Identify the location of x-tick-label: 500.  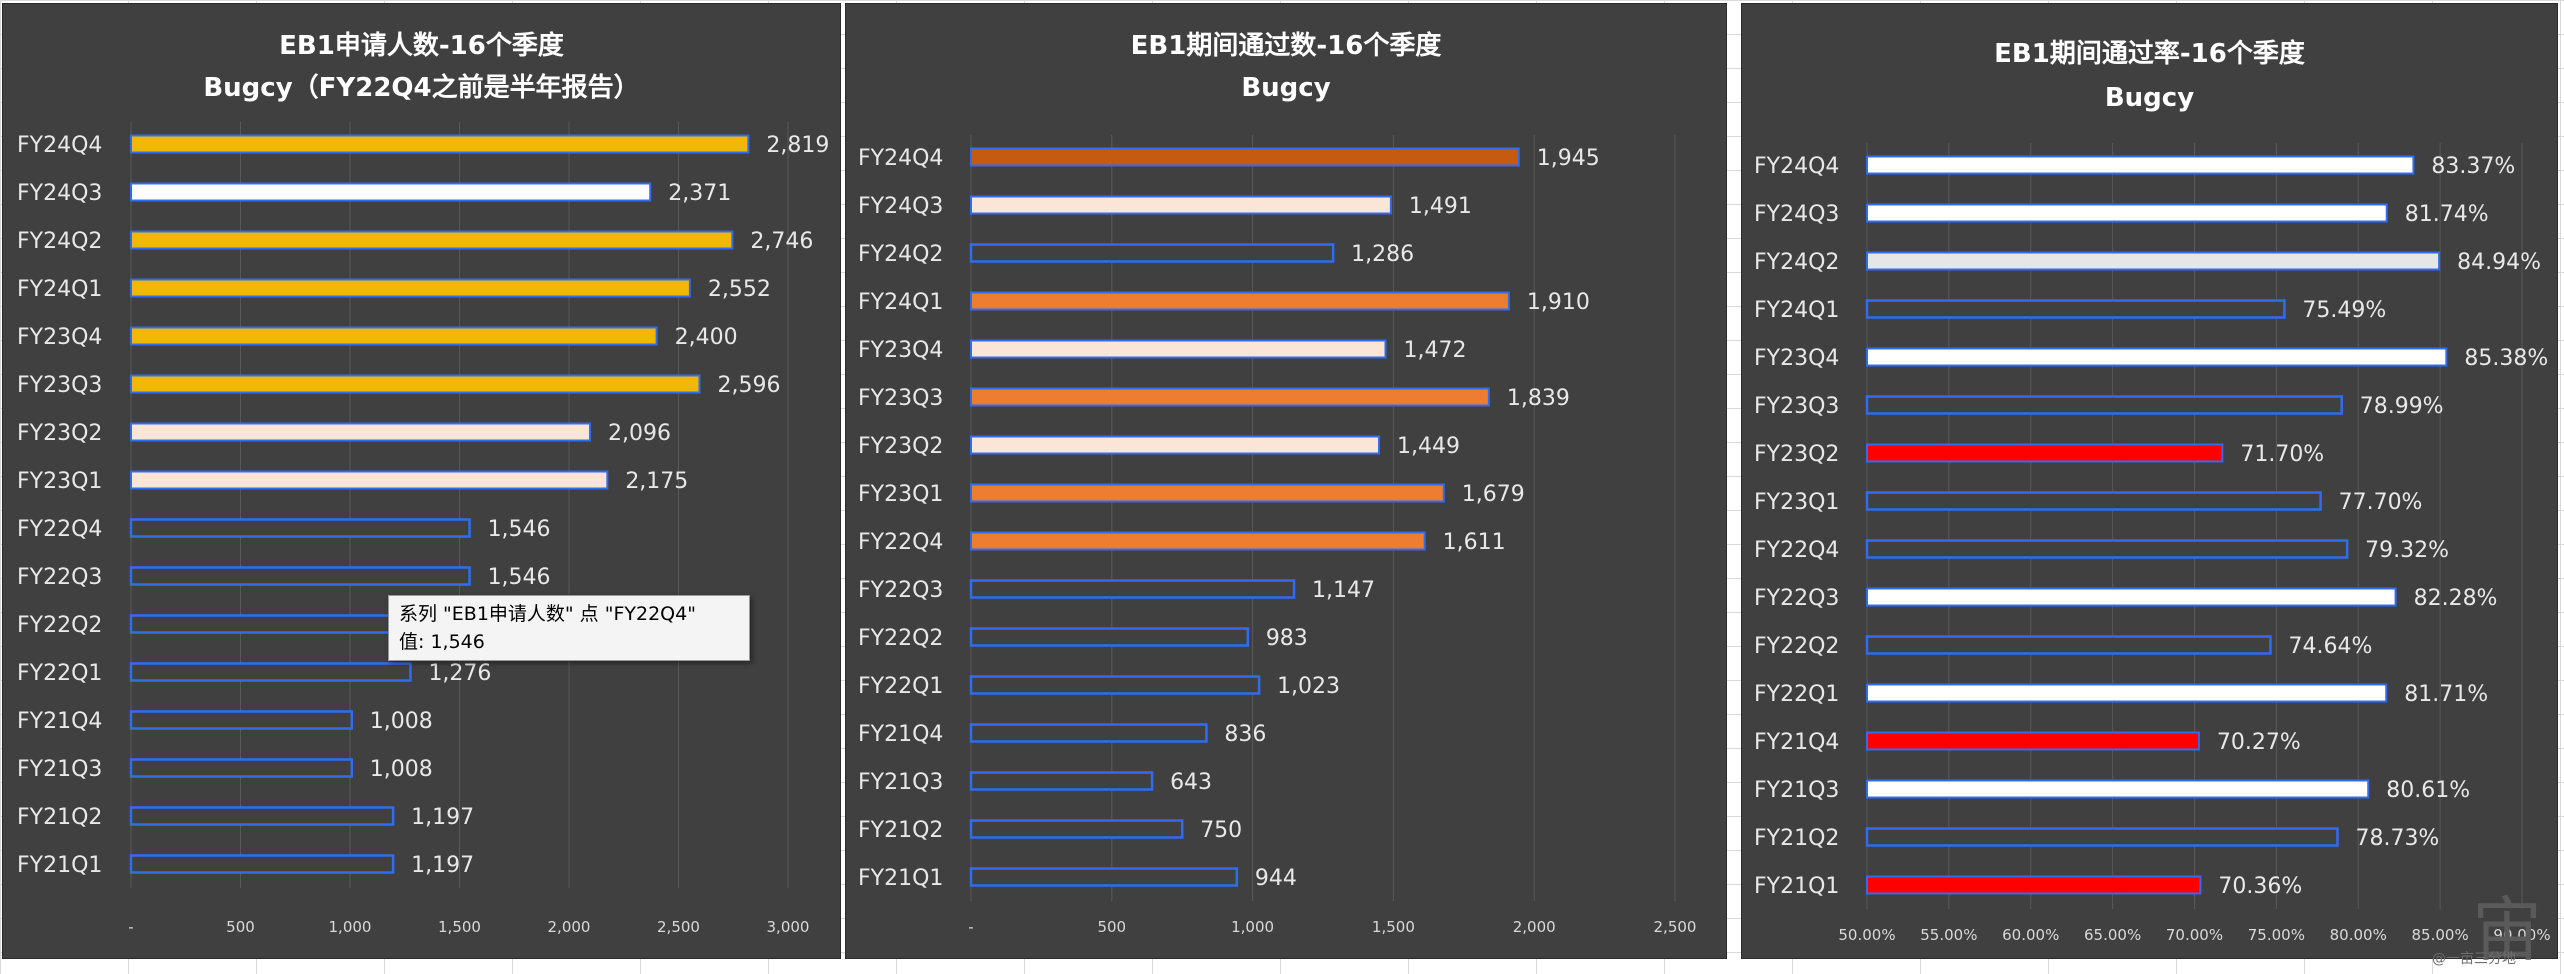
(1111, 927).